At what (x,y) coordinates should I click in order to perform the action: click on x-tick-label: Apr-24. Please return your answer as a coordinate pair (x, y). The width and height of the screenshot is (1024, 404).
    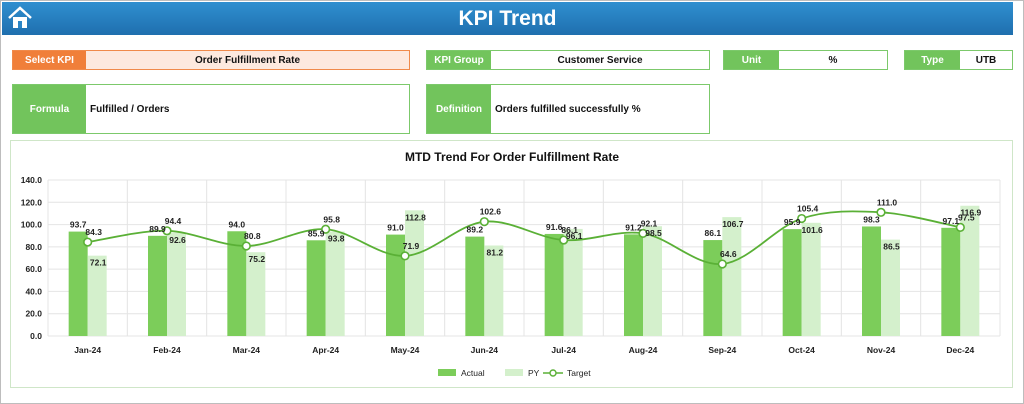
    Looking at the image, I should click on (325, 350).